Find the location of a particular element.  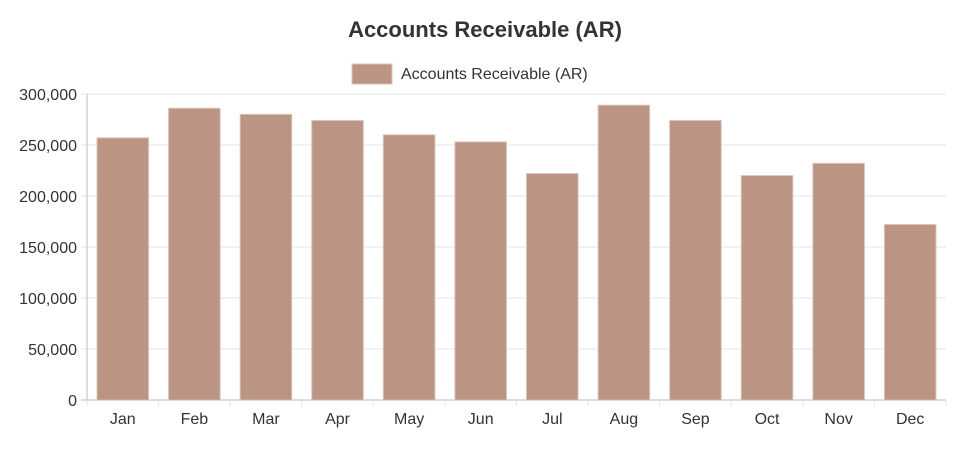

x-tick-label-mar: Mar is located at coordinates (266, 419).